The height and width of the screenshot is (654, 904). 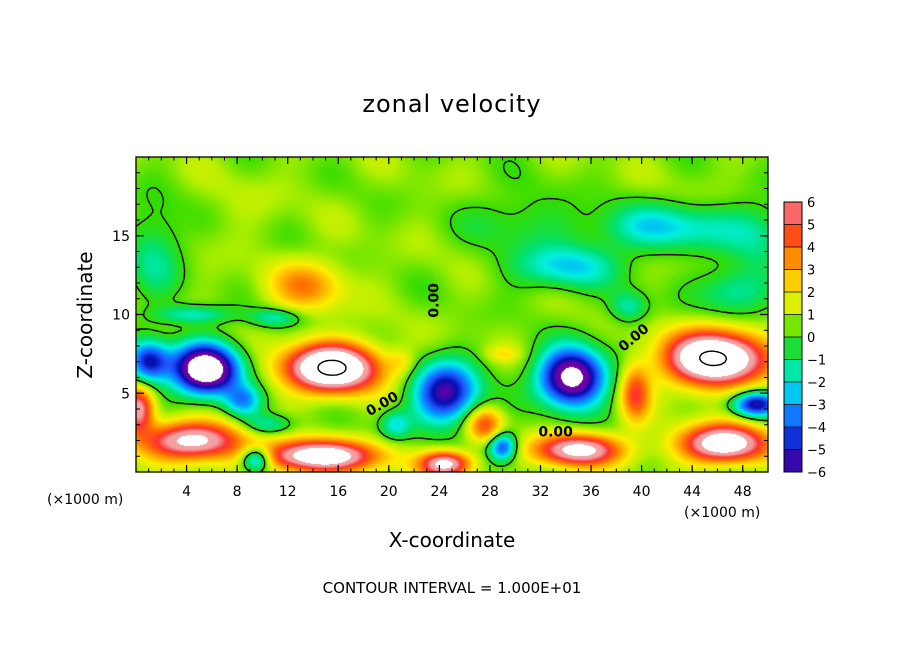 What do you see at coordinates (121, 237) in the screenshot?
I see `y-tick-label: 15` at bounding box center [121, 237].